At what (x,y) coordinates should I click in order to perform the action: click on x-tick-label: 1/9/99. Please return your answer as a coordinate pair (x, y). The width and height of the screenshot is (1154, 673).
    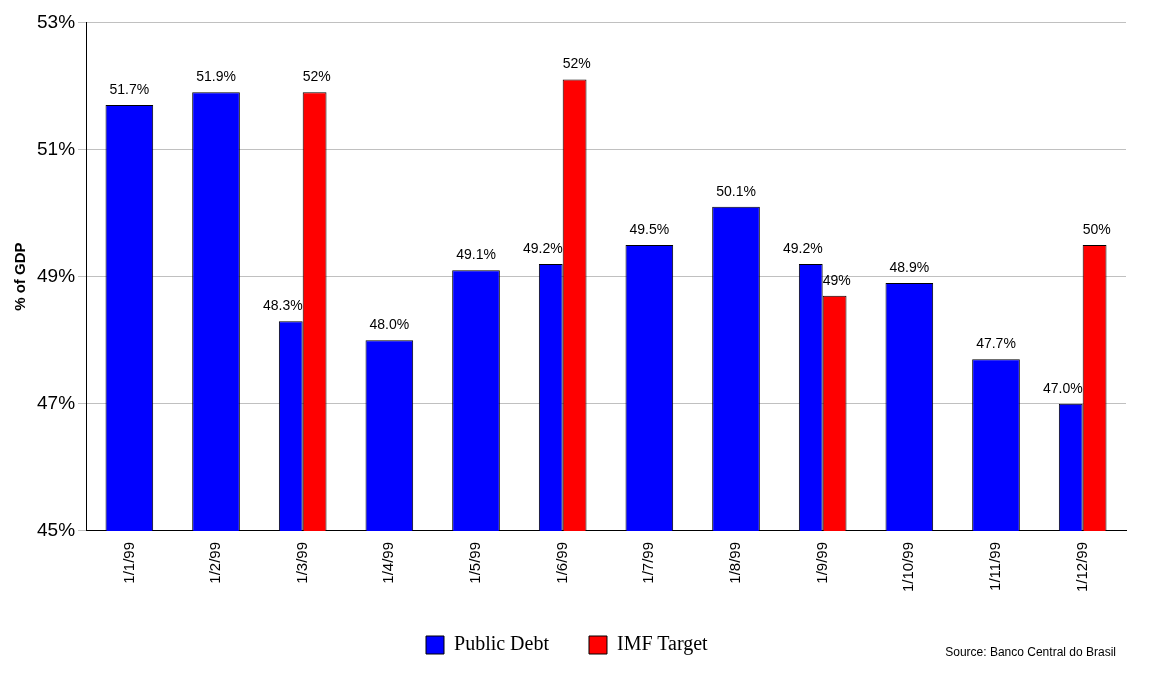
    Looking at the image, I should click on (821, 562).